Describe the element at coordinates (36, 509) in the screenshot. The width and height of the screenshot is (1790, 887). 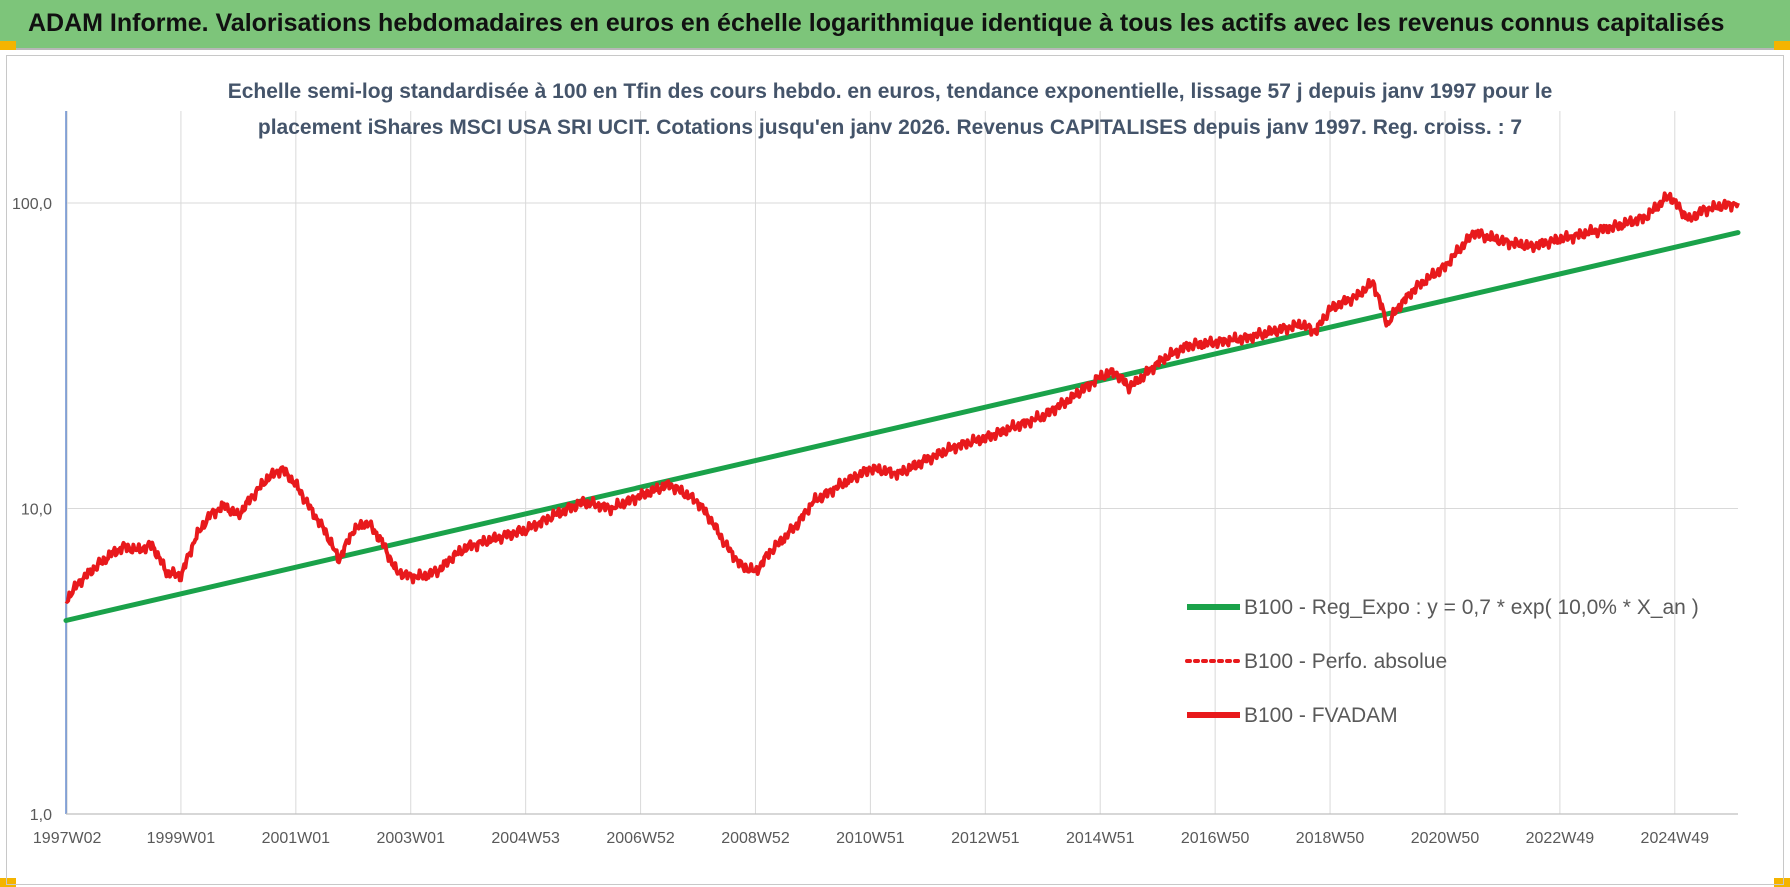
I see `y-tick-label: 10,0` at that location.